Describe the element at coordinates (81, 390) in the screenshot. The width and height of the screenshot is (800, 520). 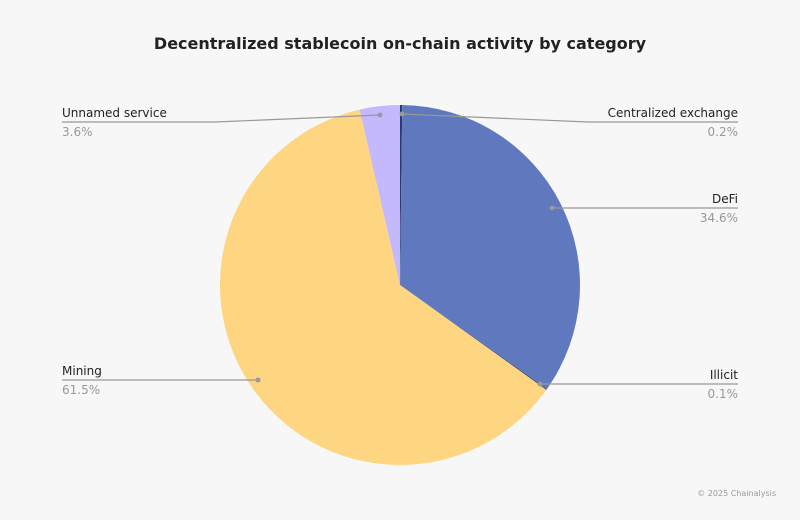
I see `slice-percent-mining: 61.5%` at that location.